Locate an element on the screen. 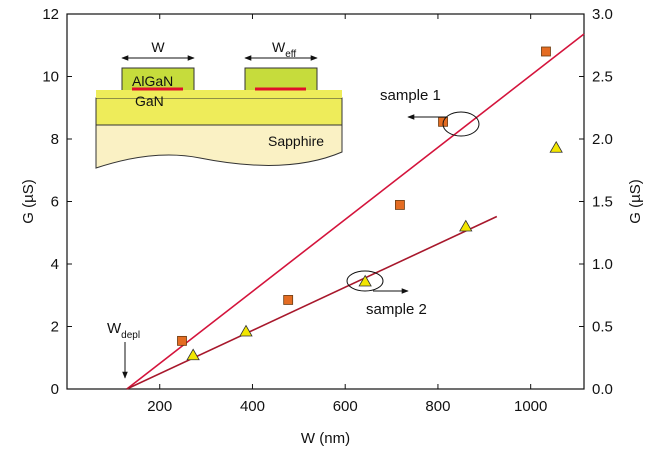 The height and width of the screenshot is (456, 646). x-tick-label: 200 is located at coordinates (159, 406).